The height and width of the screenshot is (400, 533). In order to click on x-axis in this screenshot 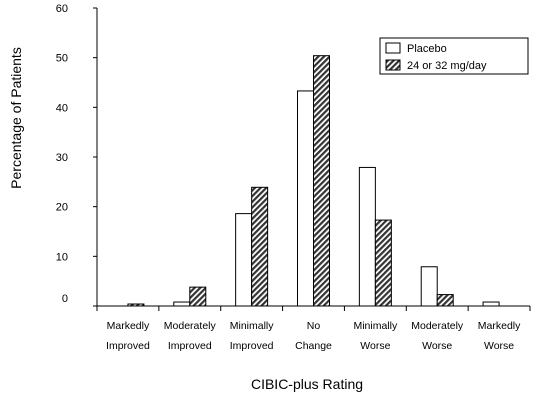, I will do `click(313, 308)`.